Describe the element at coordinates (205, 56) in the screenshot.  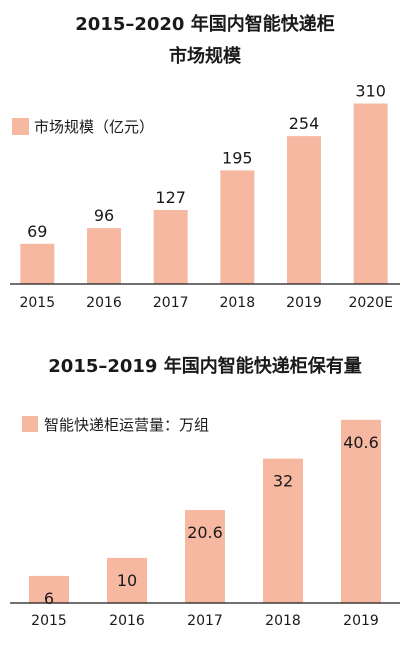
I see `chart1-subtitle: 市场规模` at that location.